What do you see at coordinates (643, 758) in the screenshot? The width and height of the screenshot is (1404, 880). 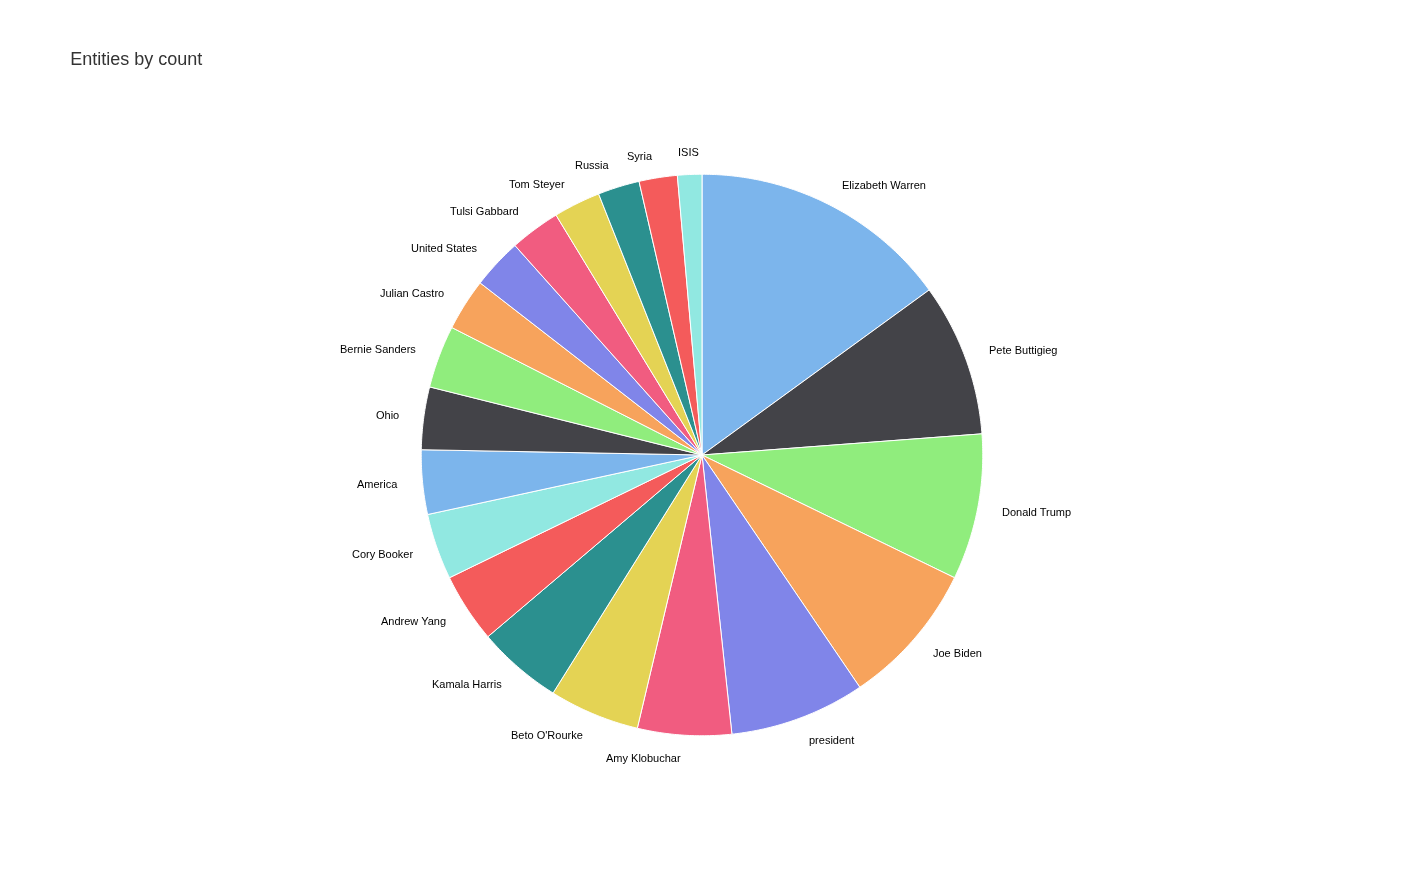 I see `slice-label: Amy Klobuchar` at bounding box center [643, 758].